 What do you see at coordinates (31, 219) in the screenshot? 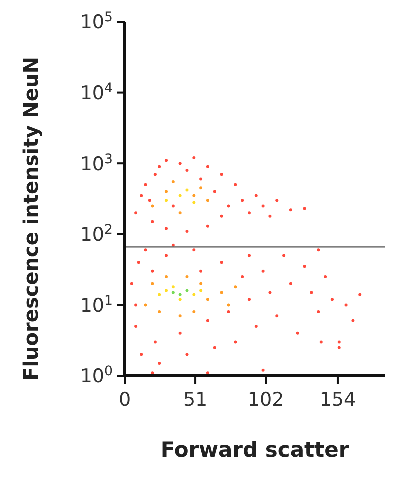
I see `y-axis-title: Fluorescence intensity NeuN` at bounding box center [31, 219].